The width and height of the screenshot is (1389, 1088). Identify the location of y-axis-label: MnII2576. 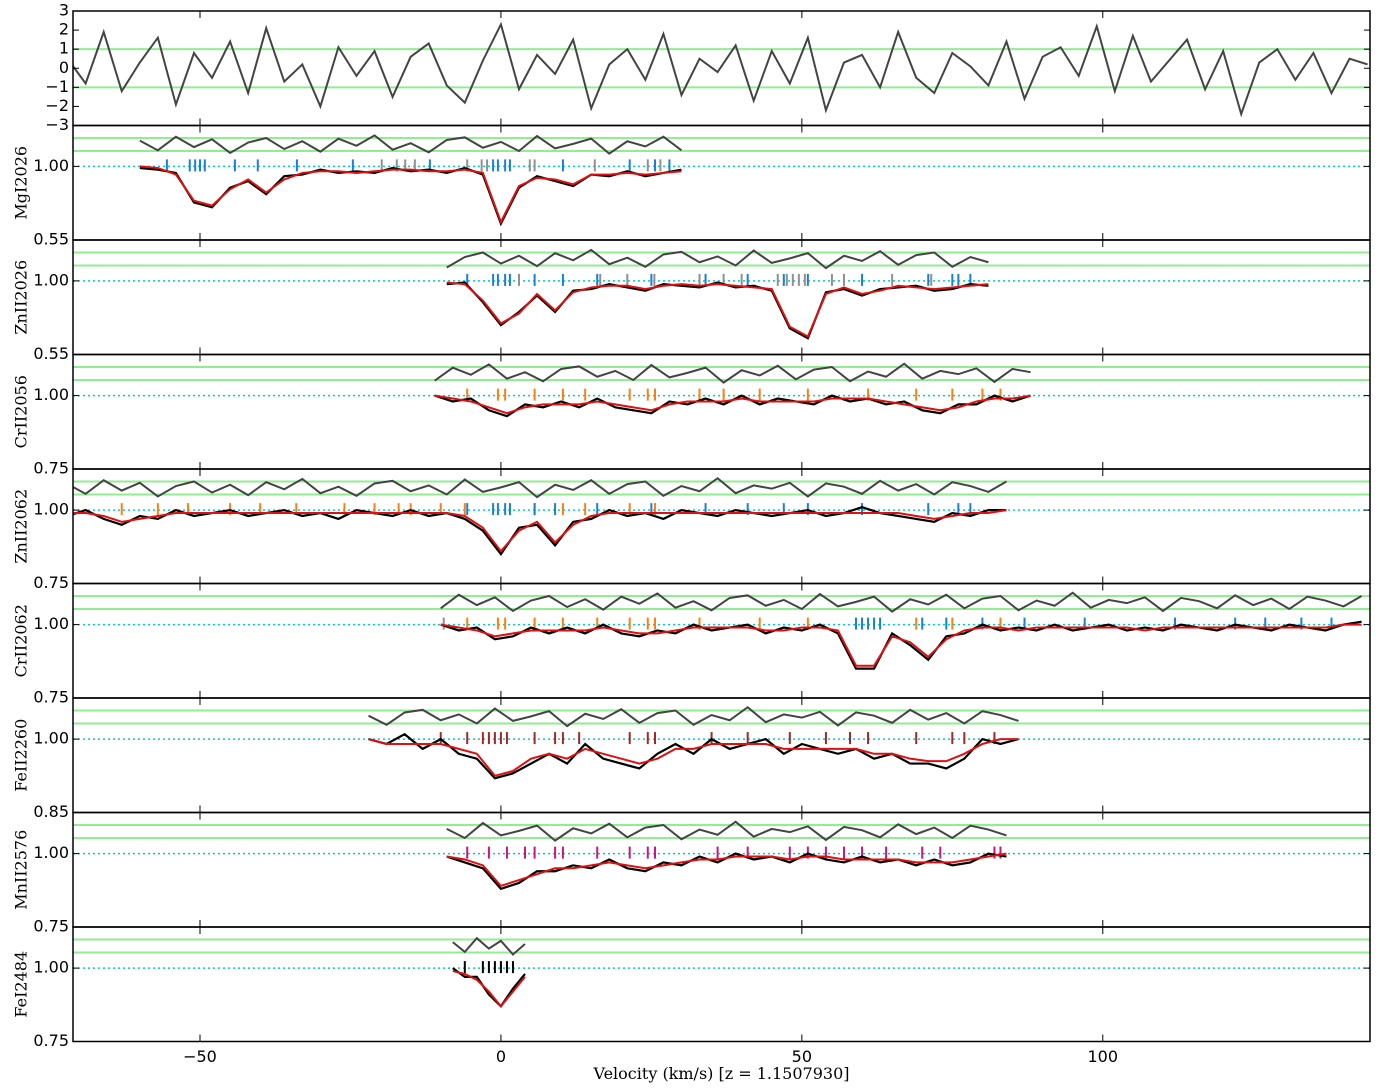
(21, 870).